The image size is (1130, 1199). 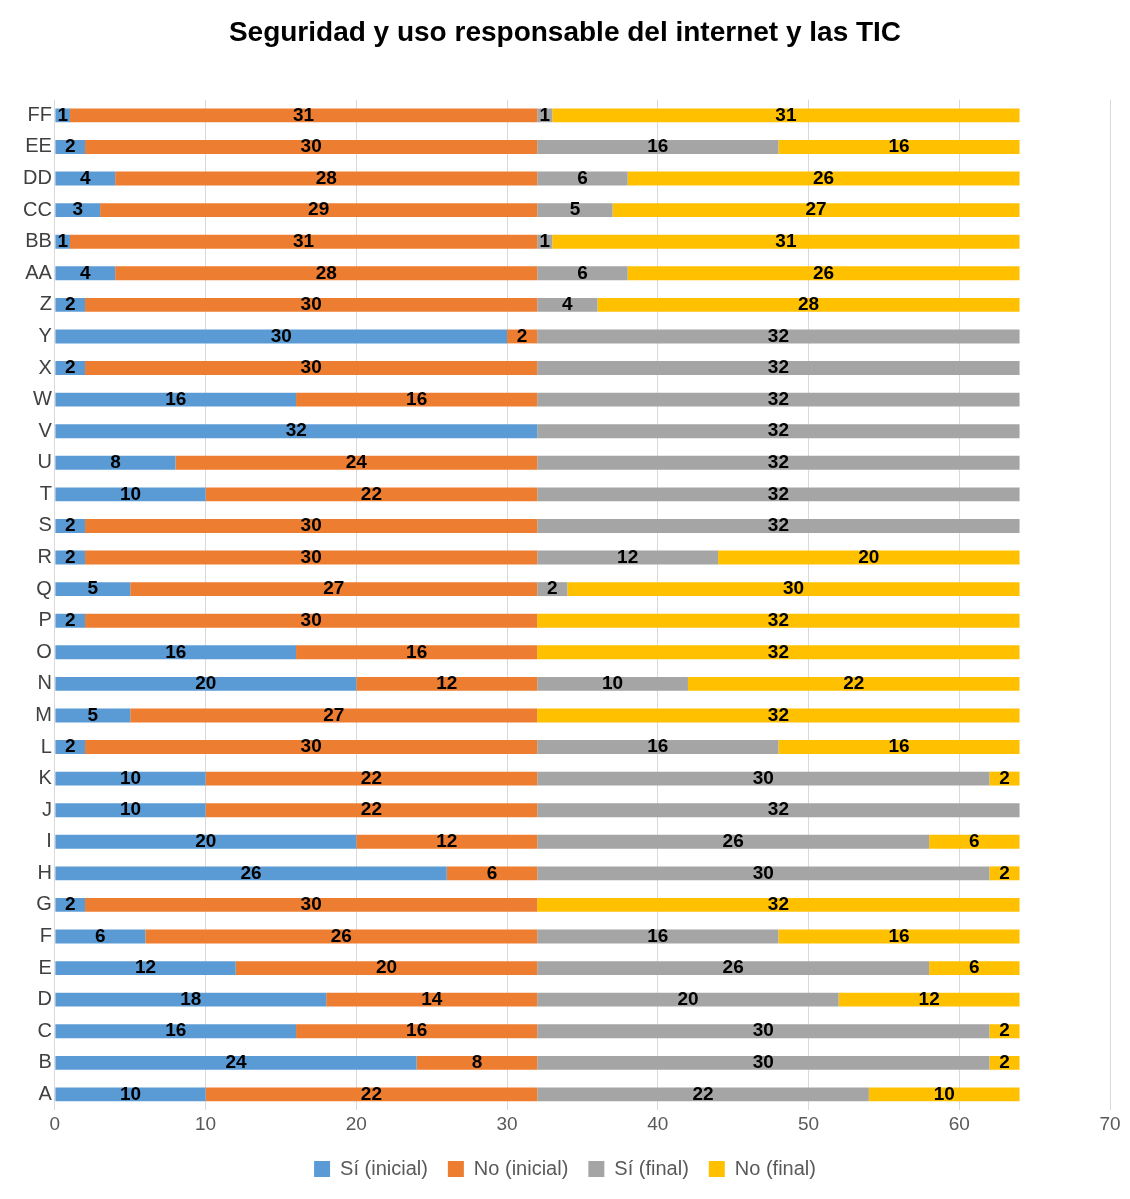 I want to click on data-label: 27, so click(x=334, y=714).